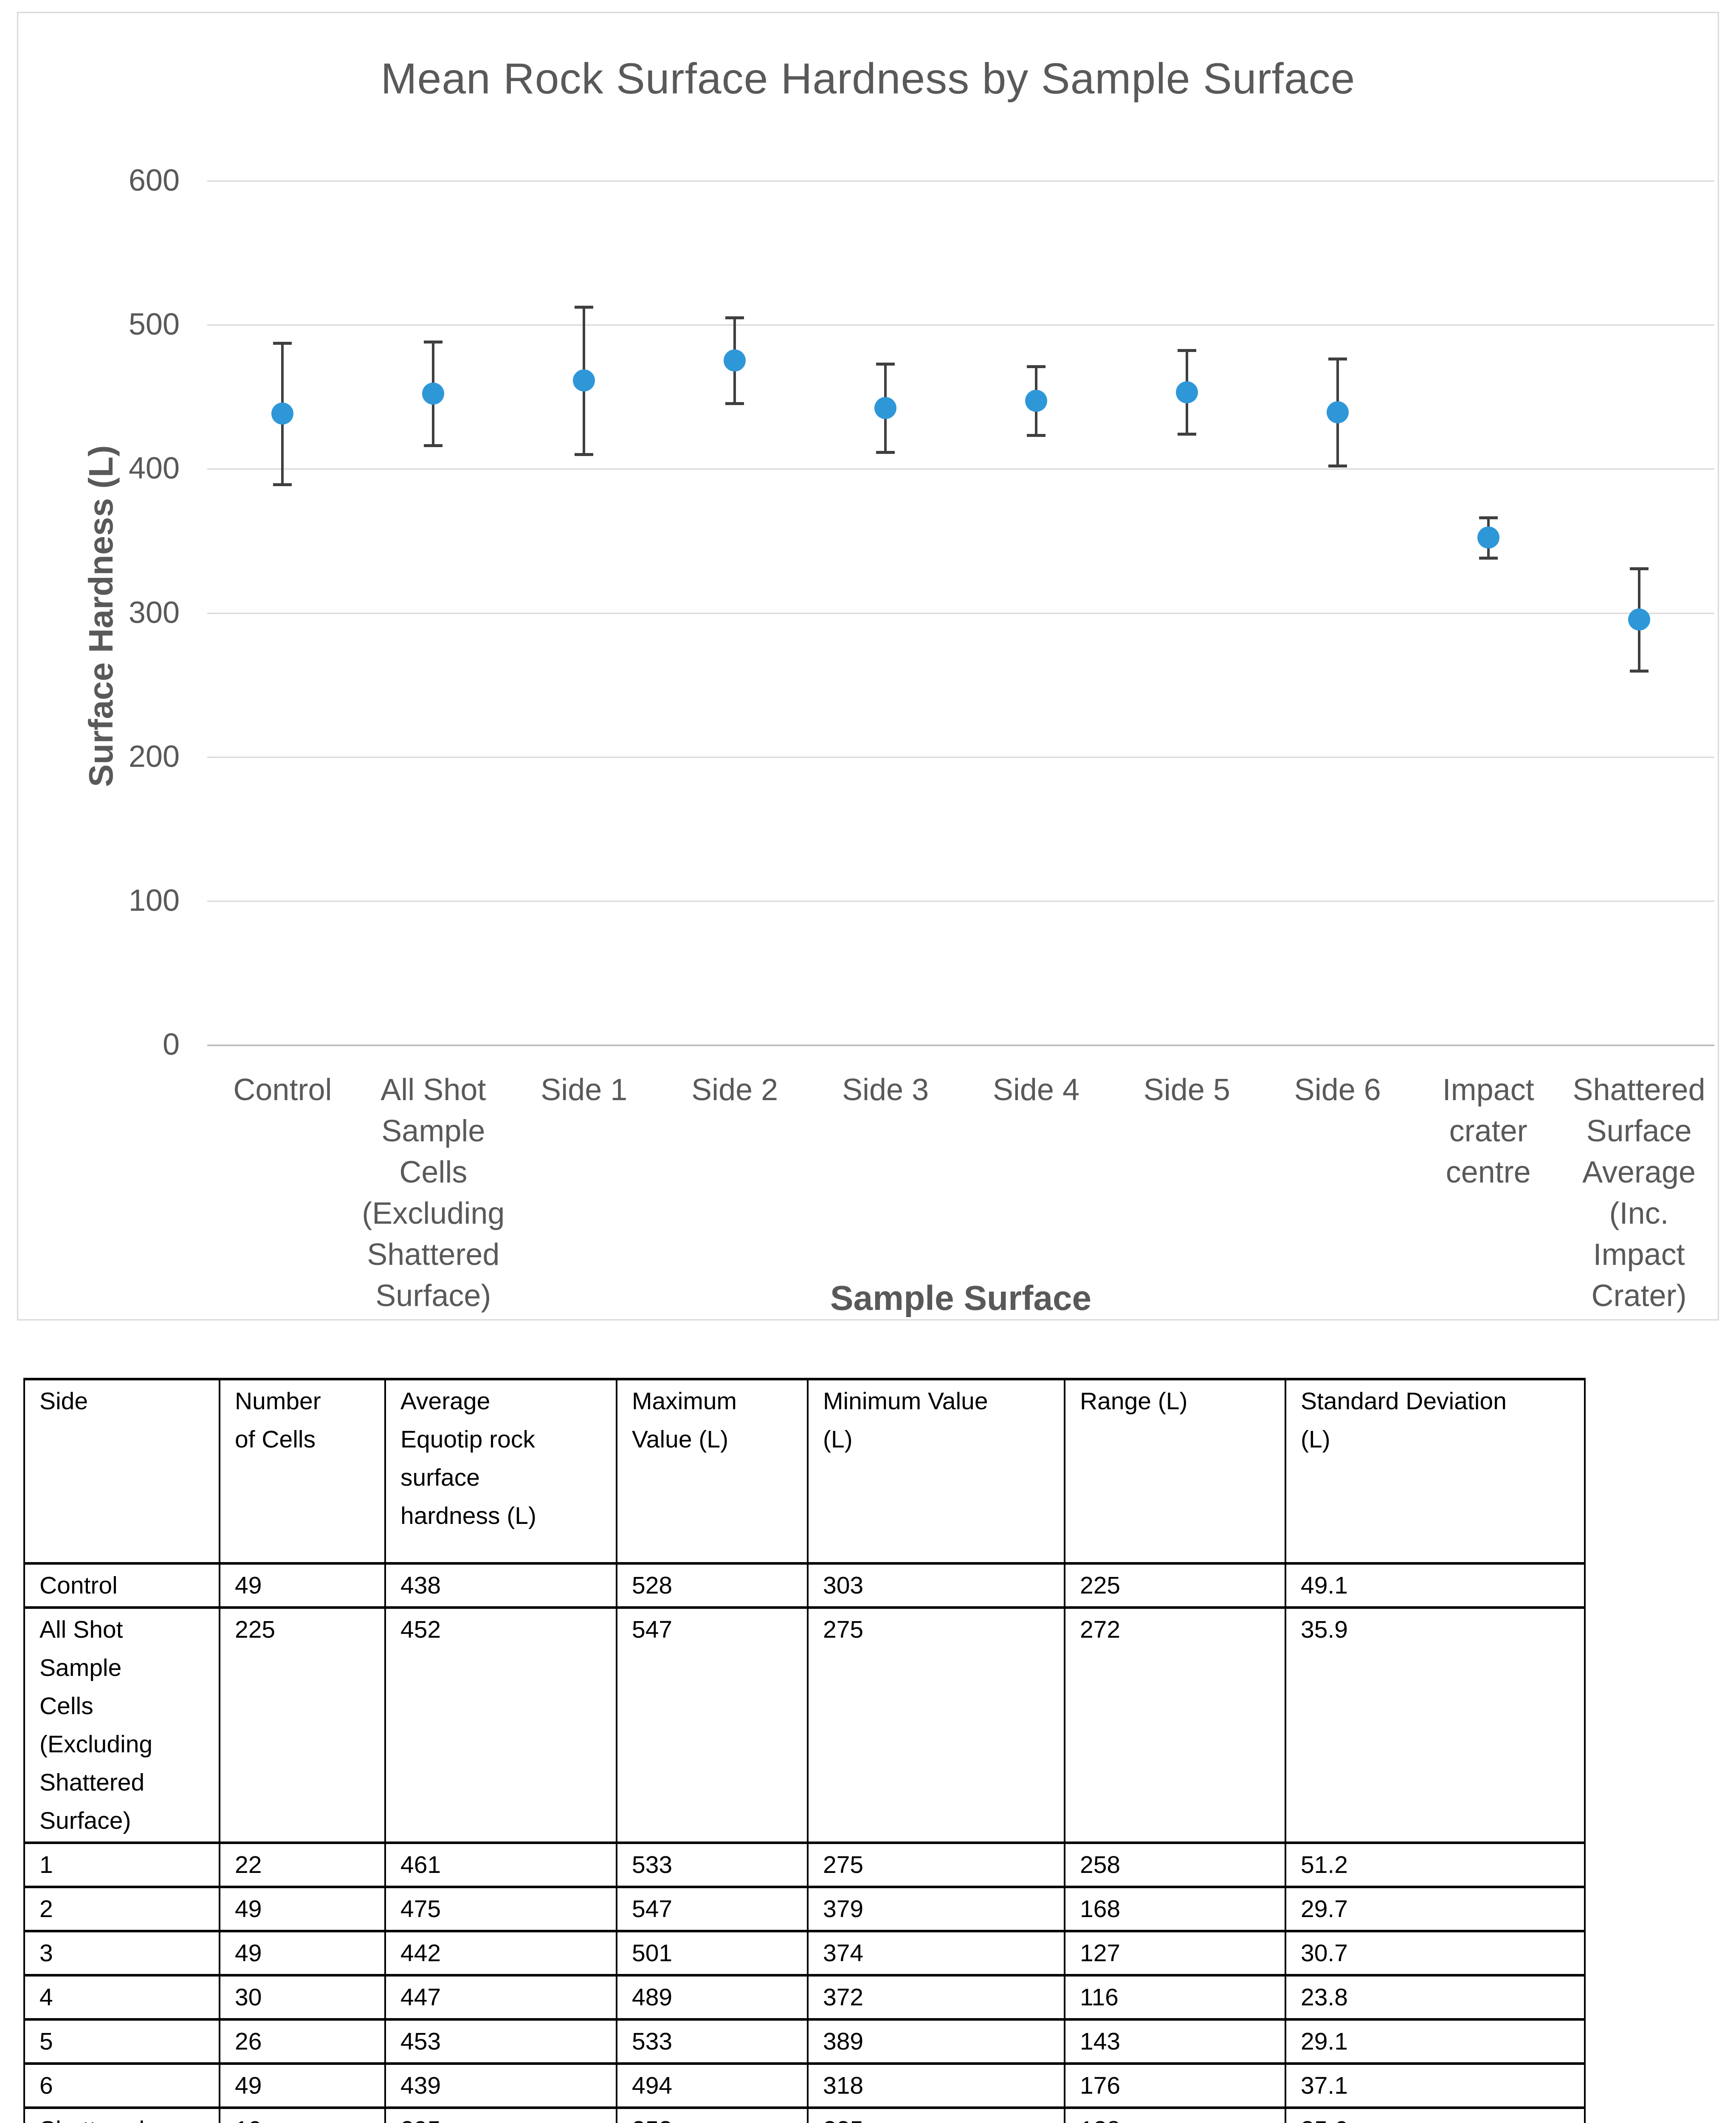 The width and height of the screenshot is (1736, 2123). Describe the element at coordinates (501, 1864) in the screenshot. I see `table-cell: 461` at that location.